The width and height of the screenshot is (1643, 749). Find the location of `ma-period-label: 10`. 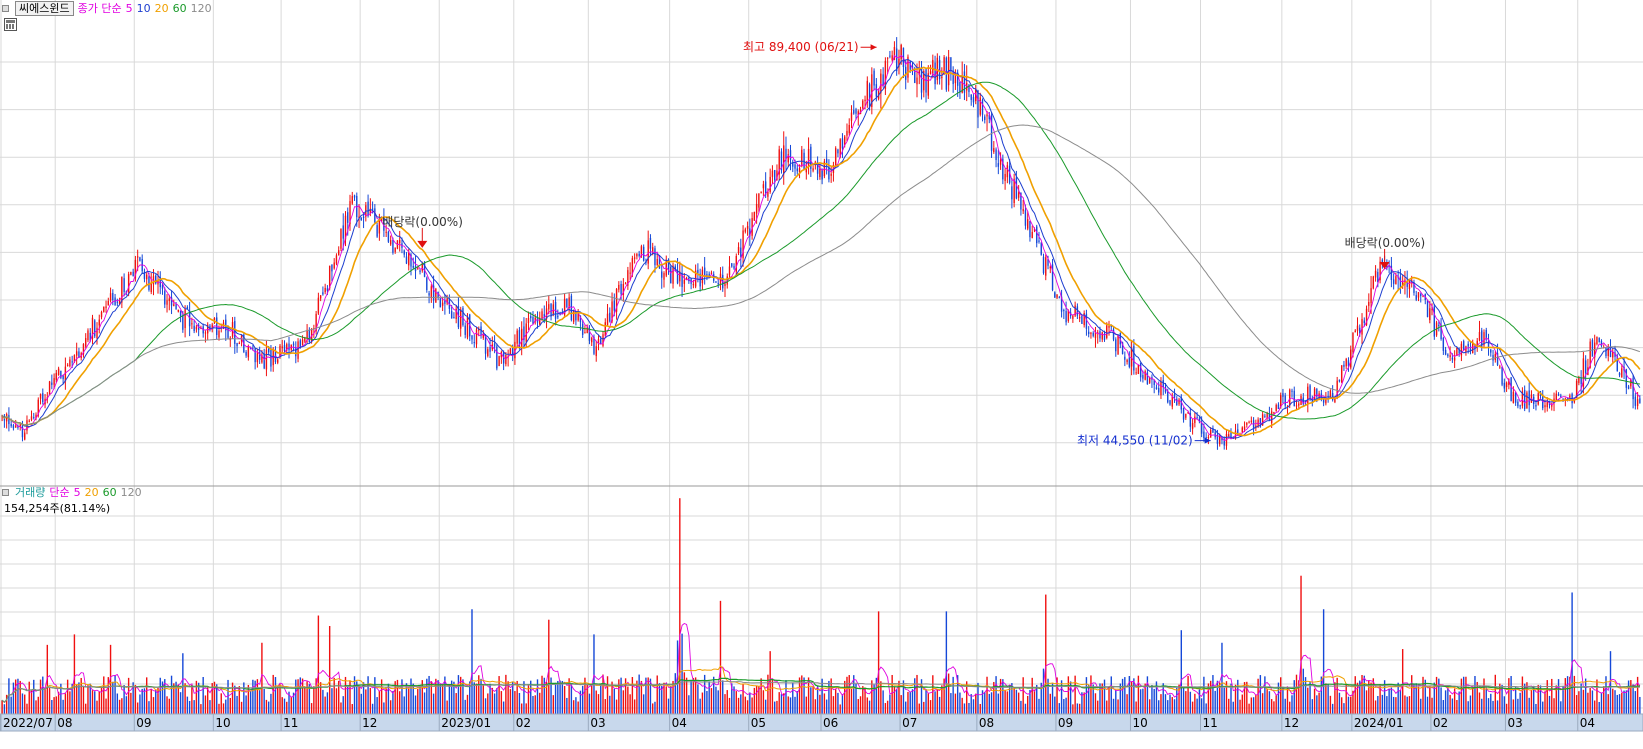

ma-period-label: 10 is located at coordinates (143, 8).